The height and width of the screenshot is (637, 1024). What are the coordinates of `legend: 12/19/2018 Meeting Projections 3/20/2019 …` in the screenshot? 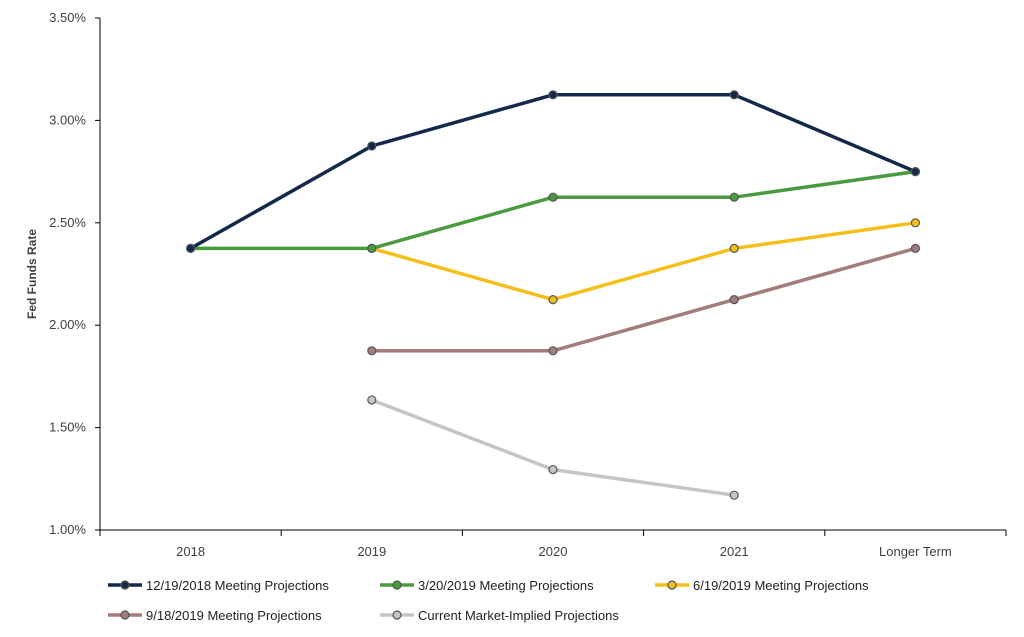 It's located at (488, 600).